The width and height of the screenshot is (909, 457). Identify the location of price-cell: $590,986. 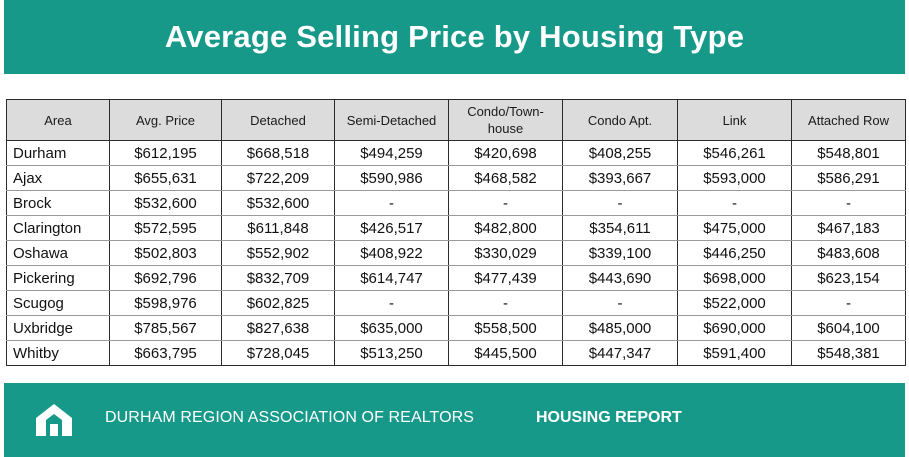
(391, 178).